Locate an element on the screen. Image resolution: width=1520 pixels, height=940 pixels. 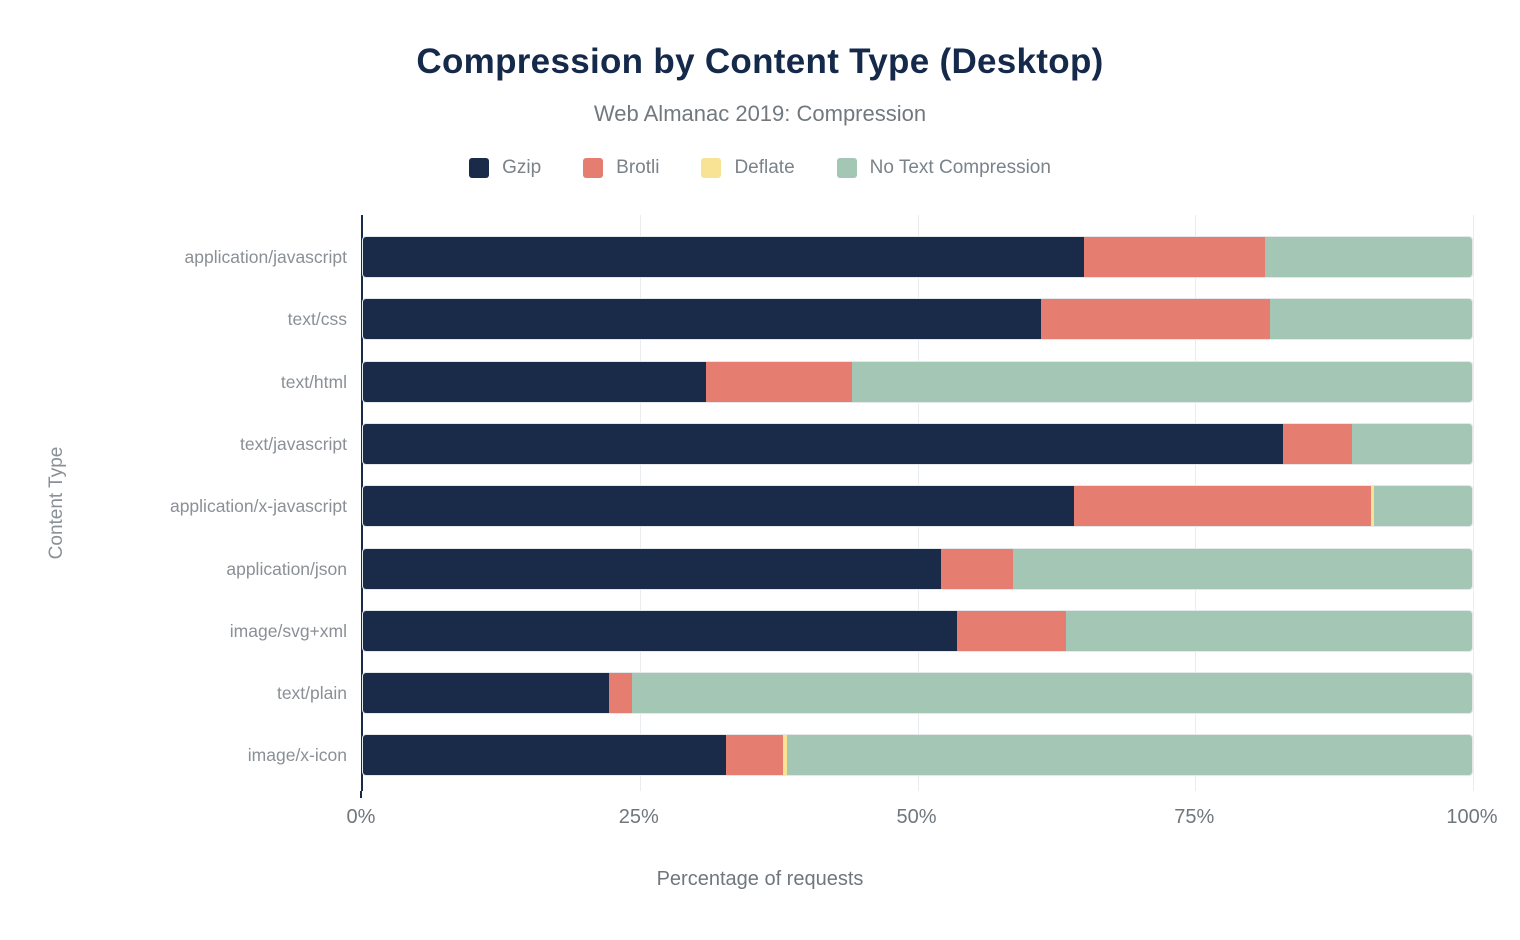
legend: Gzip Brotli Deflate No Text Compression is located at coordinates (760, 168).